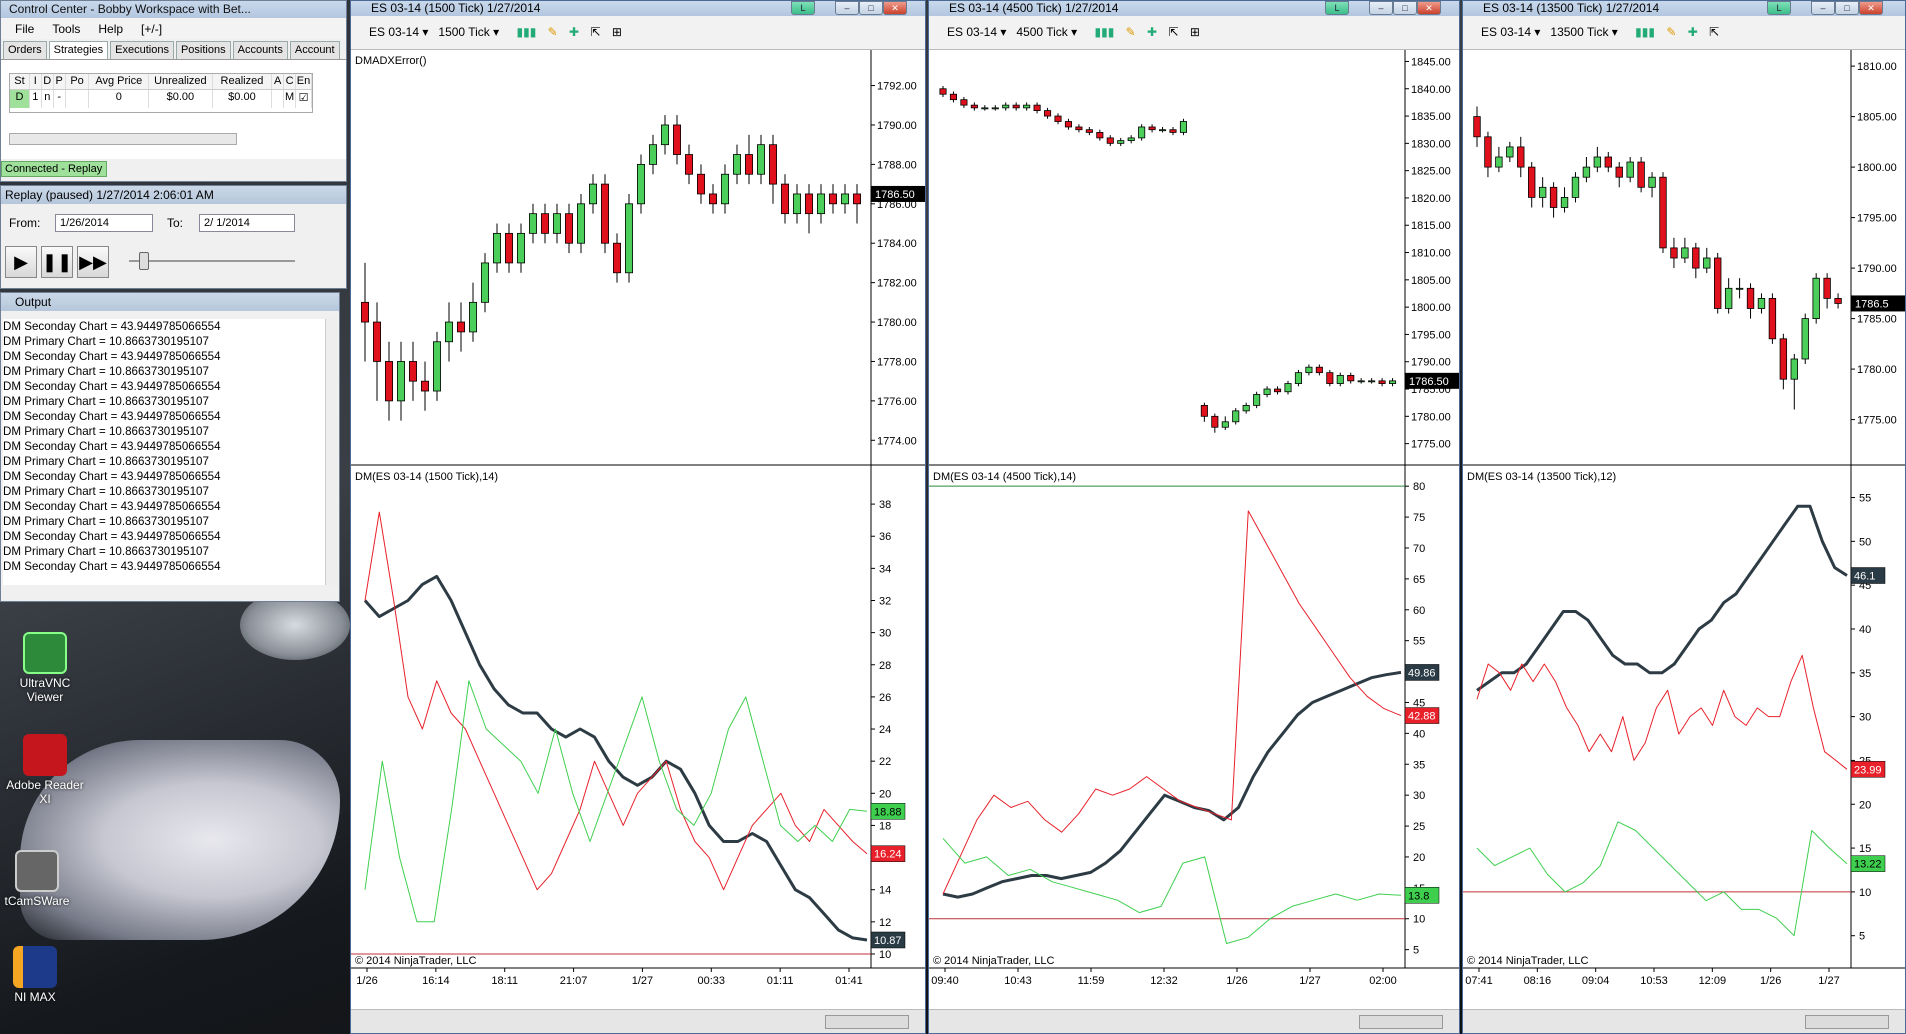 The height and width of the screenshot is (1034, 1906). I want to click on chart-4500-close-button: ✕, so click(1429, 8).